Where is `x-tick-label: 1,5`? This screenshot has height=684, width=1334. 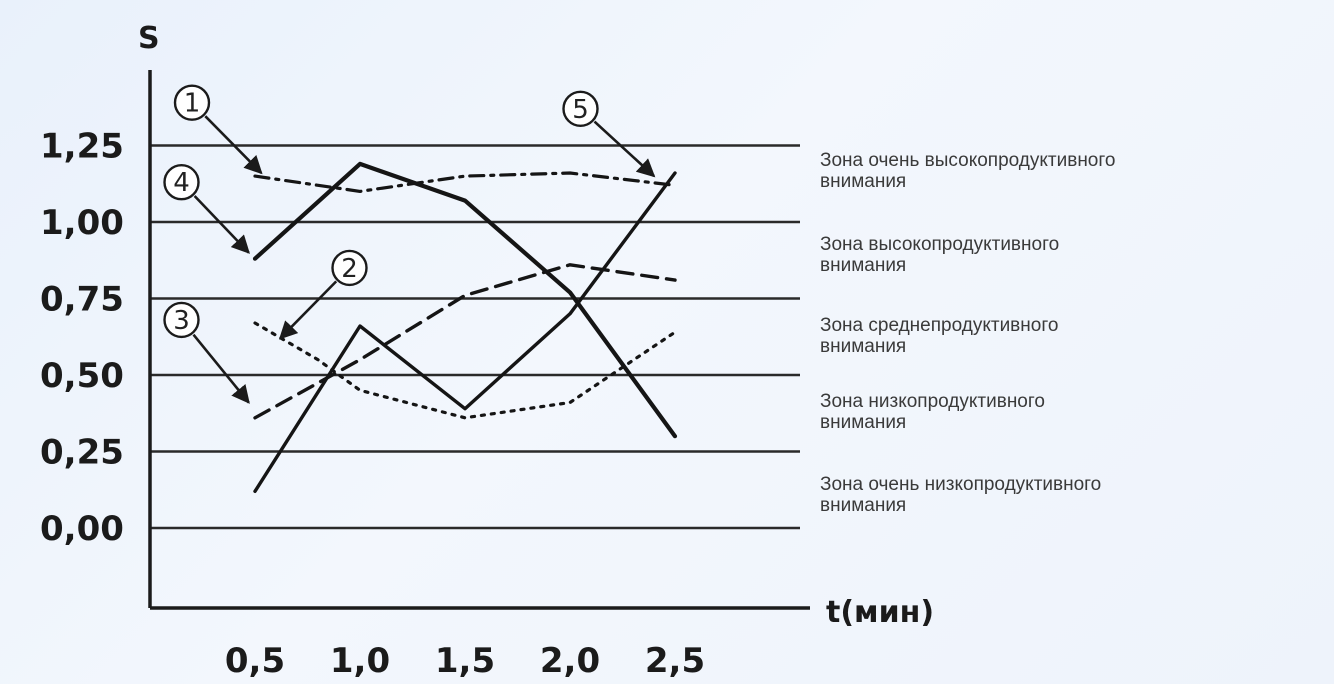
x-tick-label: 1,5 is located at coordinates (465, 661).